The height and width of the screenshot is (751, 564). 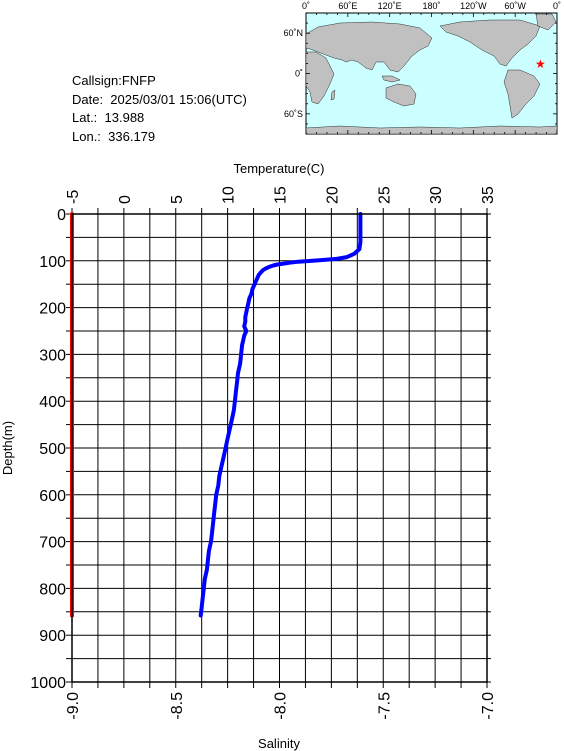 I want to click on depth-tick-label: 100, so click(x=52, y=262).